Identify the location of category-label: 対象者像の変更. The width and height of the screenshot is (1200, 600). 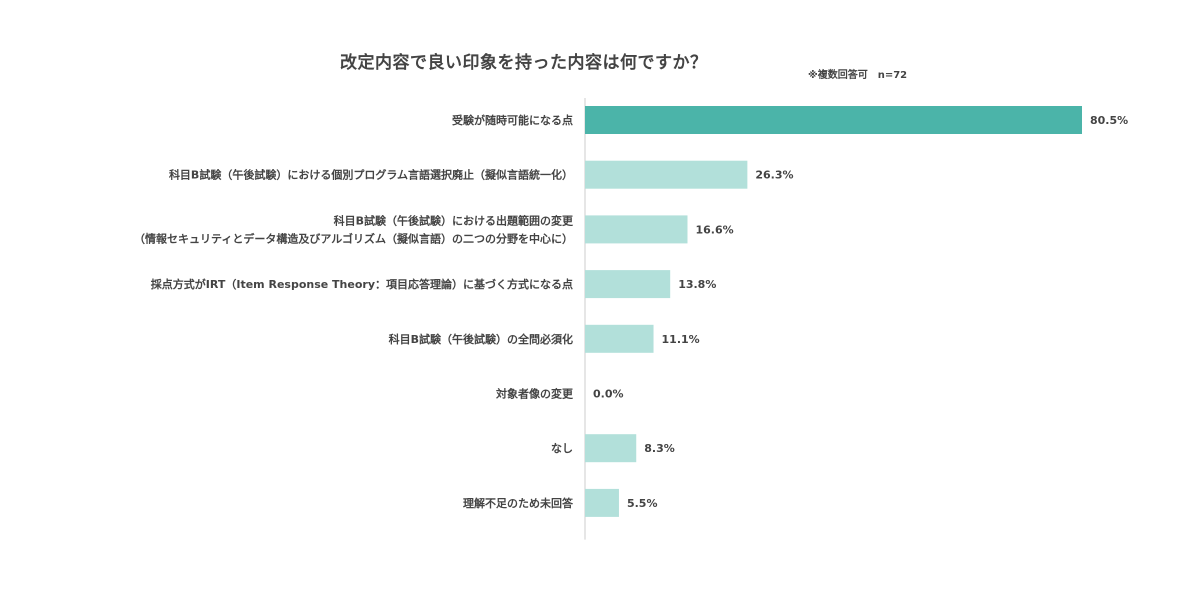
(534, 394).